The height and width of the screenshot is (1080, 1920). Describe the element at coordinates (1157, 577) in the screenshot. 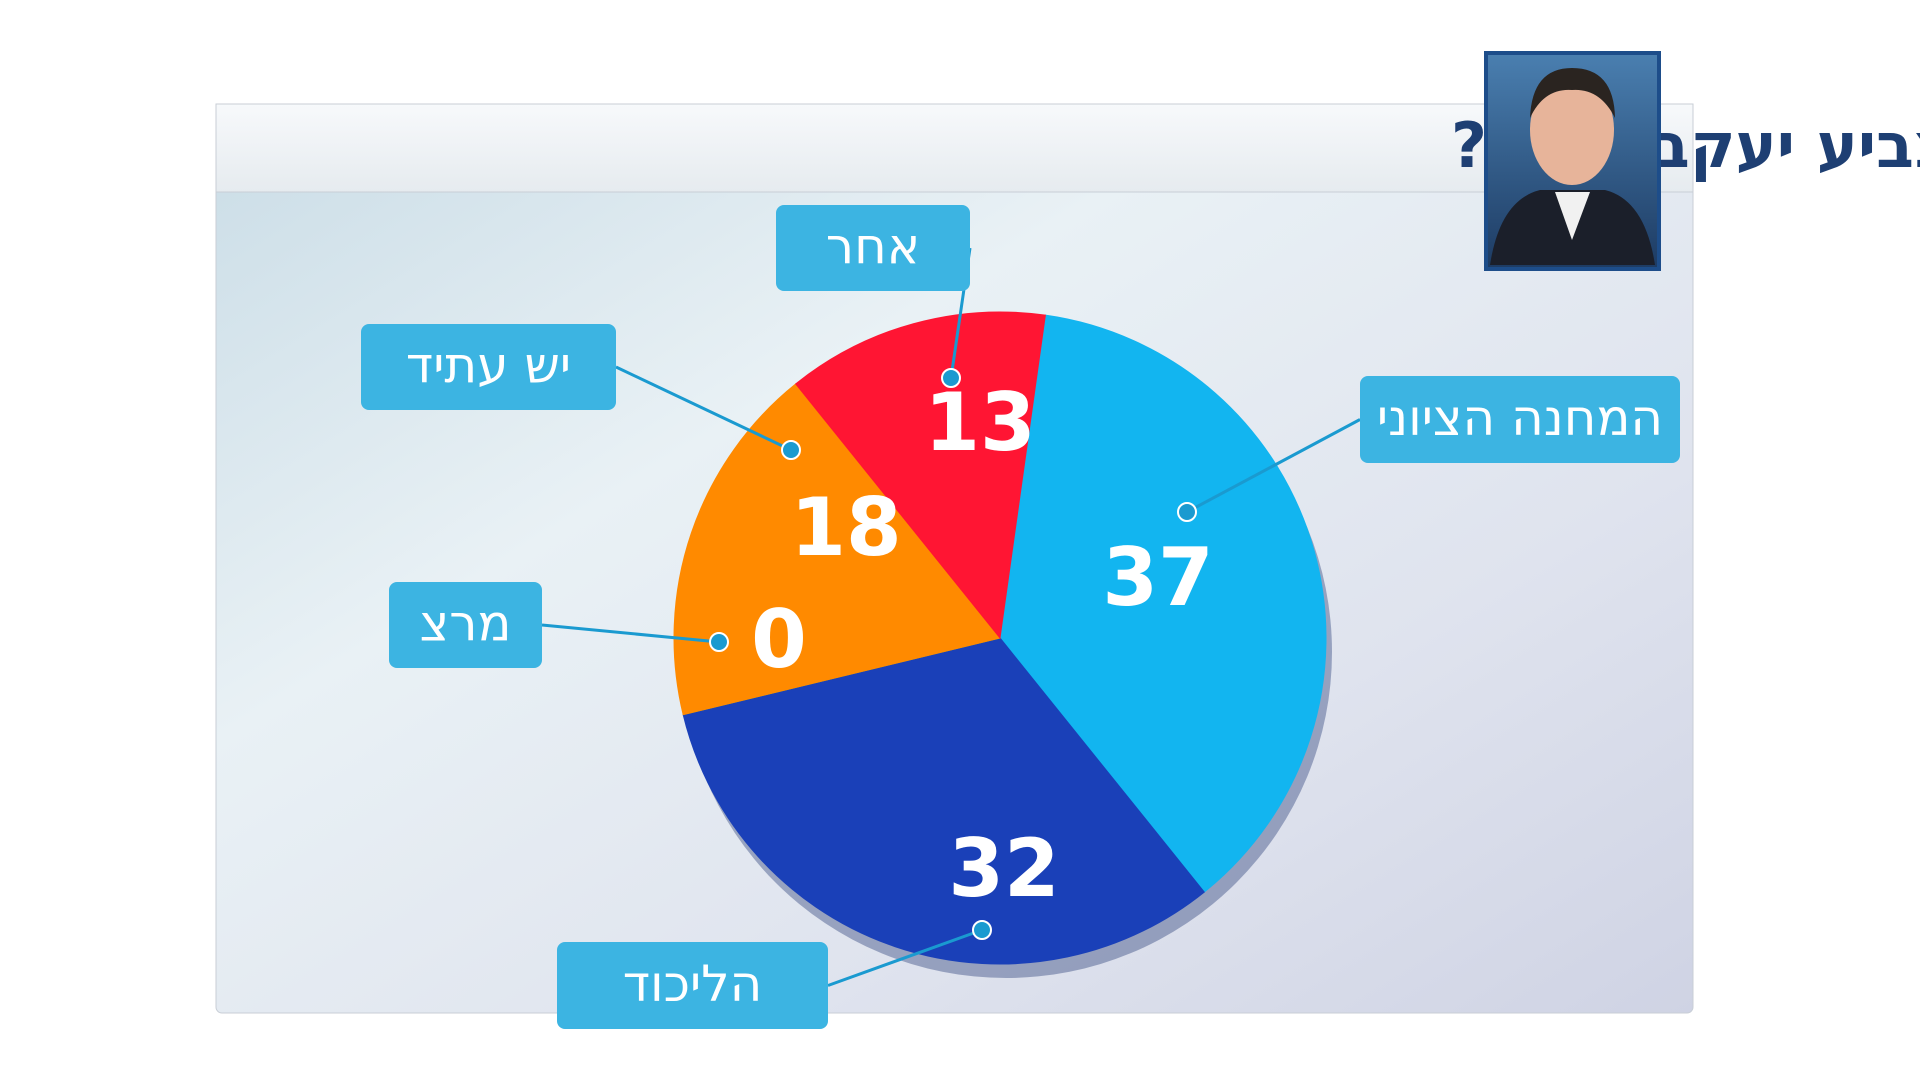

I see `value-label: 37` at that location.